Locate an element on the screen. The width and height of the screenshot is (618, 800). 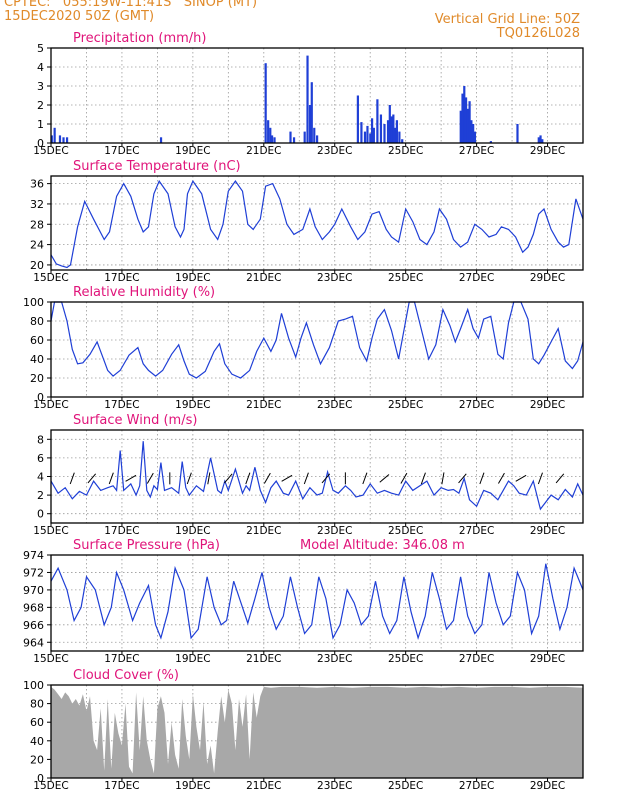
y-tick-label: 966 is located at coordinates (33, 625).